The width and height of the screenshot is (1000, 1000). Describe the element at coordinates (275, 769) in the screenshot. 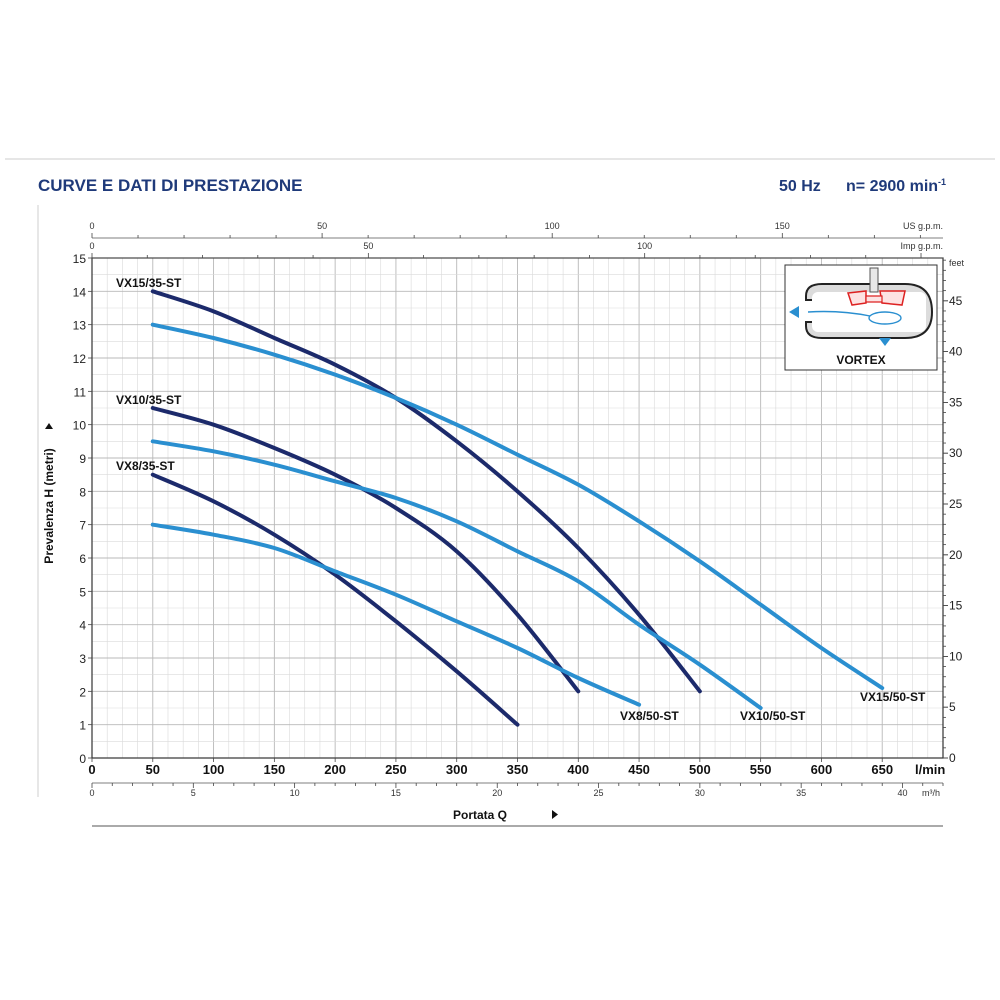

I see `x-tick-label-lmin: 150` at that location.